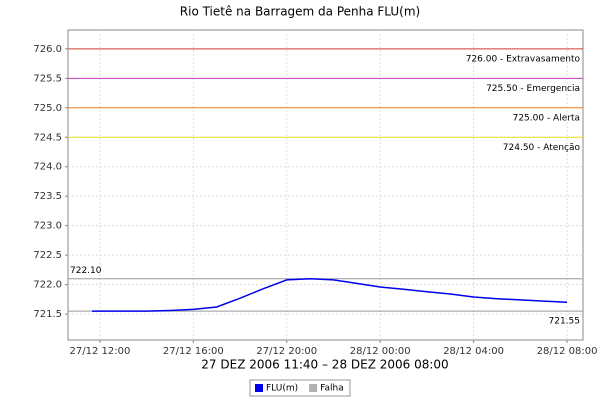 Image resolution: width=600 pixels, height=400 pixels. What do you see at coordinates (193, 351) in the screenshot?
I see `x-tick-label: 27/12 16:00` at bounding box center [193, 351].